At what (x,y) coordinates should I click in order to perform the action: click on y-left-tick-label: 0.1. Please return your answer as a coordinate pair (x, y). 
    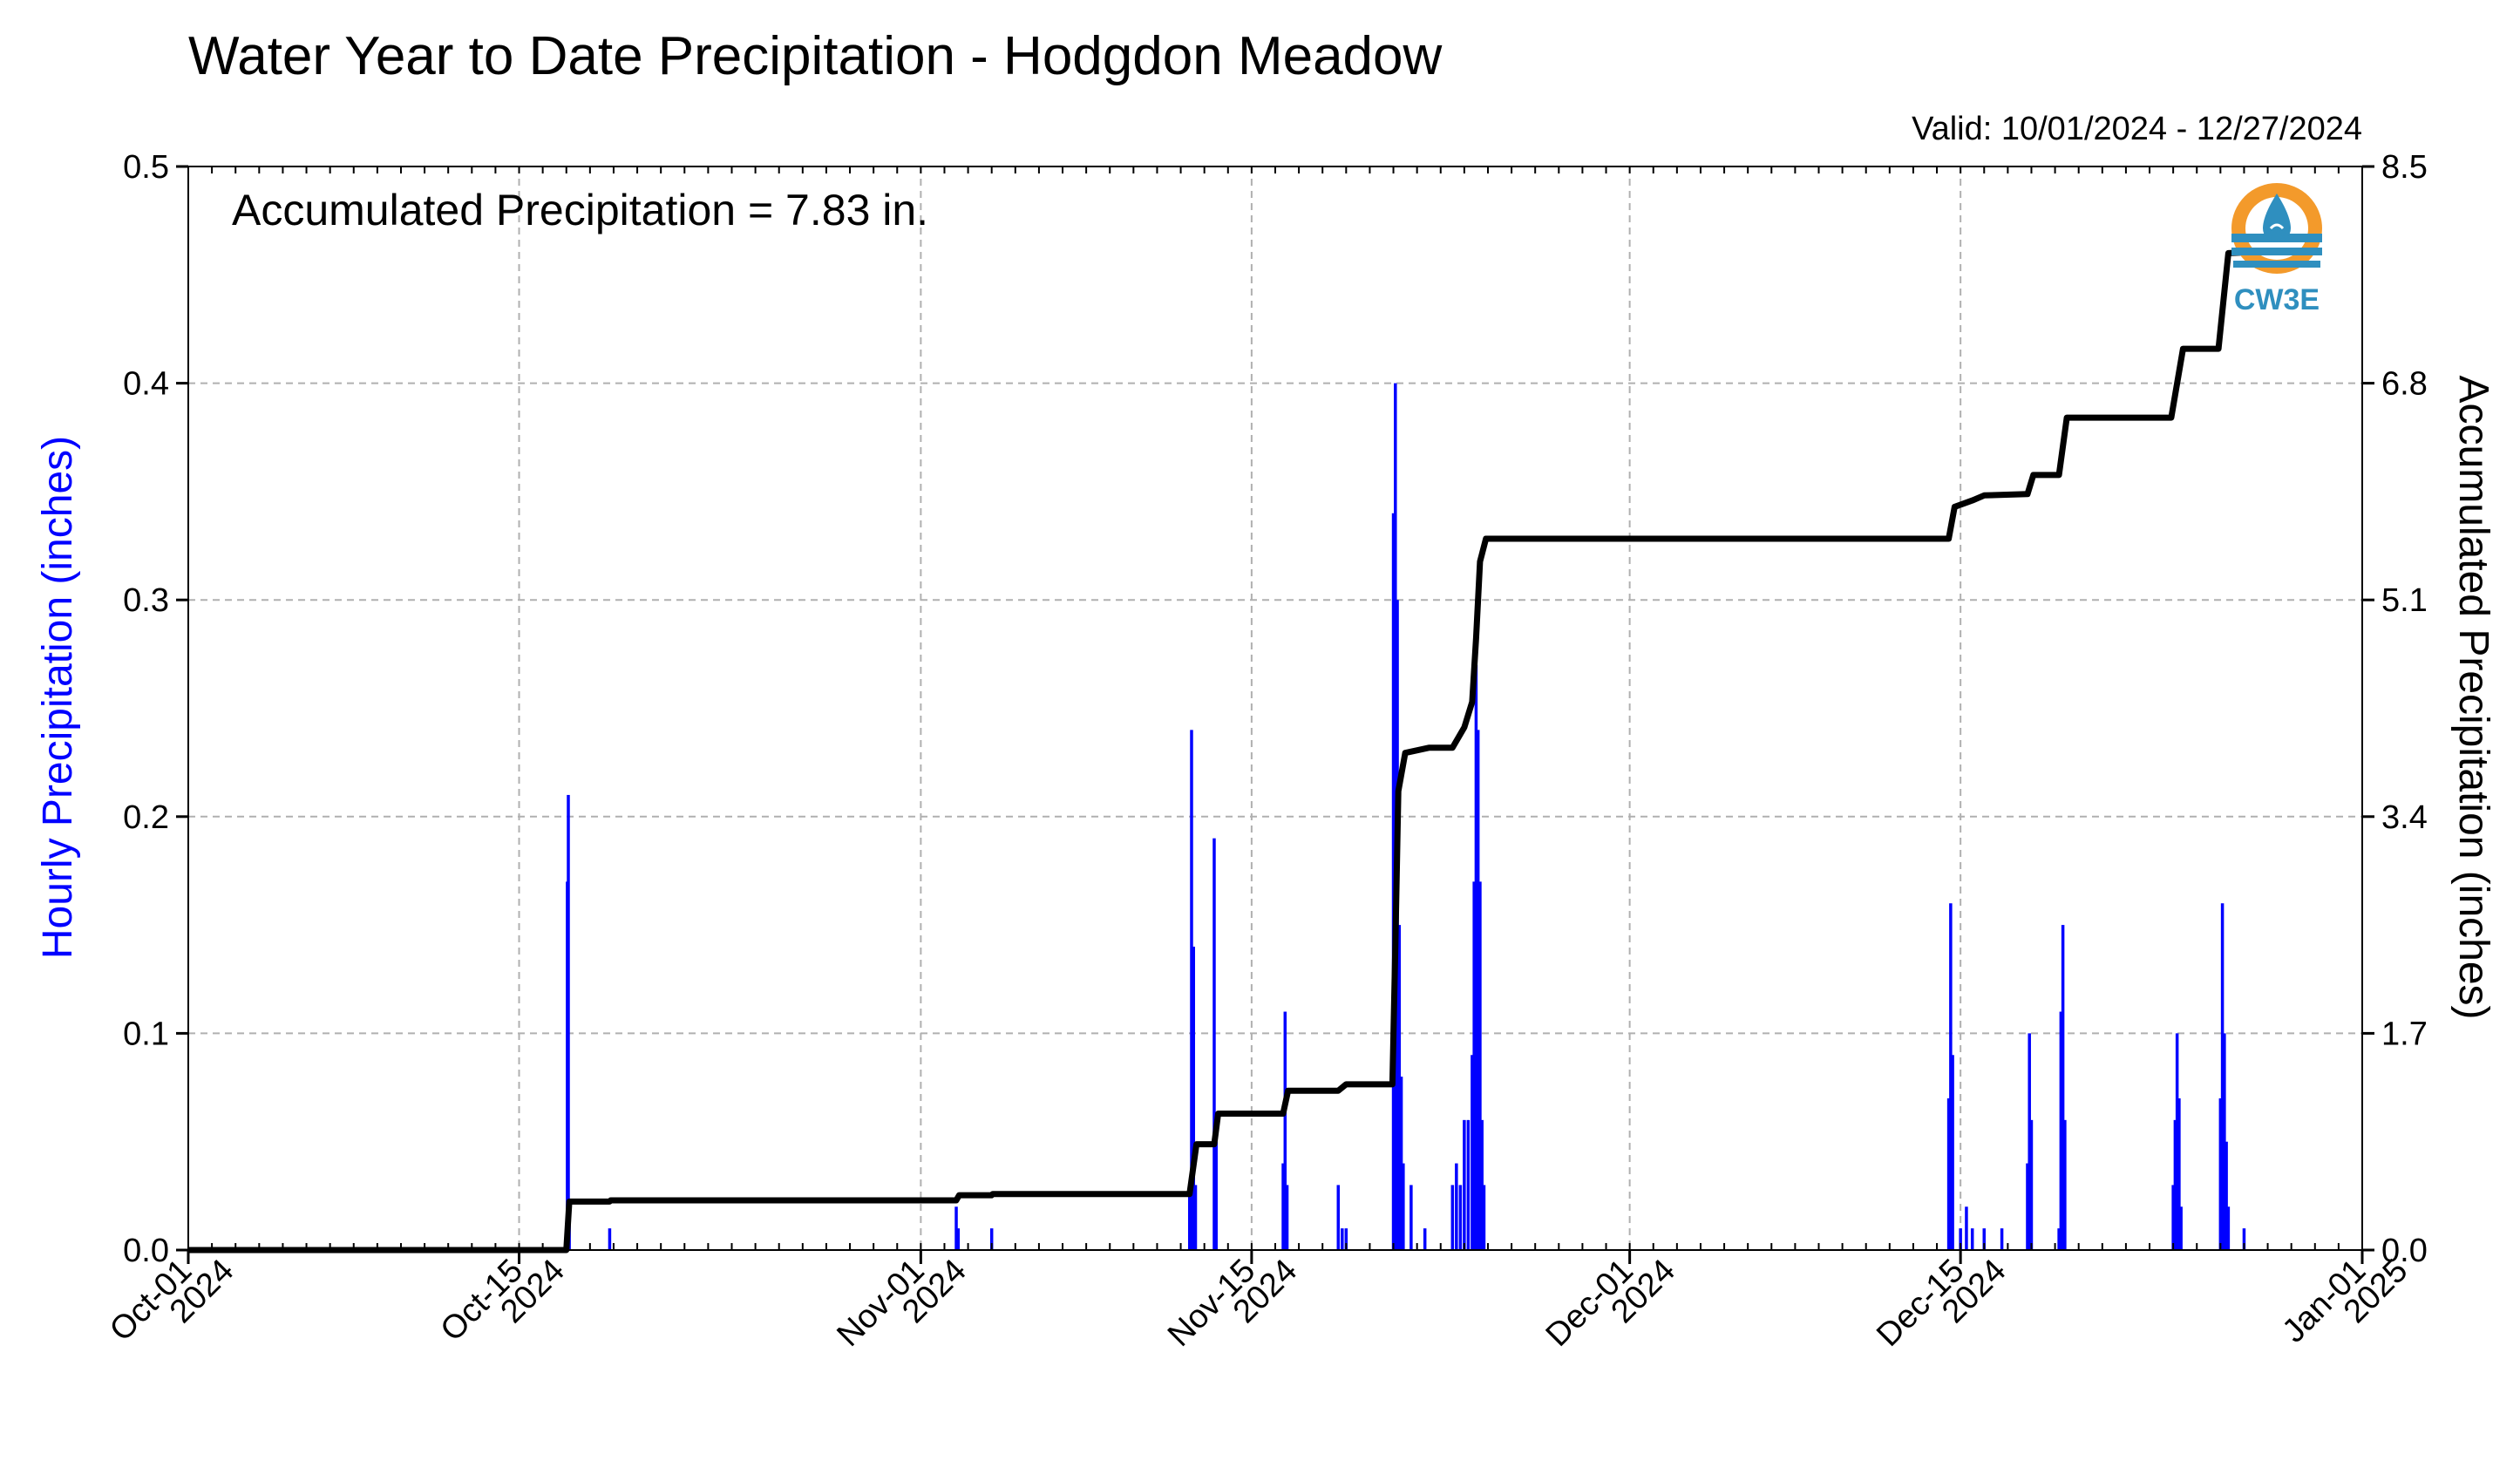
    Looking at the image, I should click on (146, 1034).